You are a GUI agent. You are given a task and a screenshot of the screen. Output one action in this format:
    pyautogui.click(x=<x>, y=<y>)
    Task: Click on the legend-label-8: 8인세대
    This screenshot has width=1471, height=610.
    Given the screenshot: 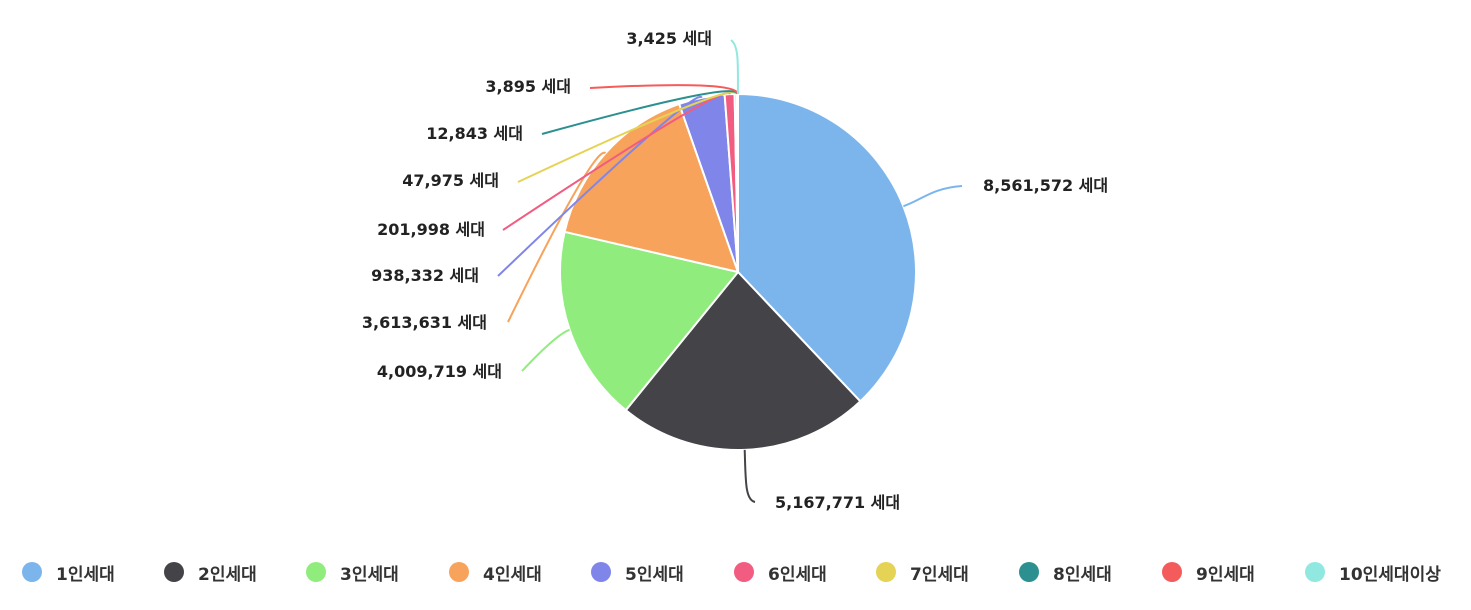 What is the action you would take?
    pyautogui.click(x=1082, y=574)
    